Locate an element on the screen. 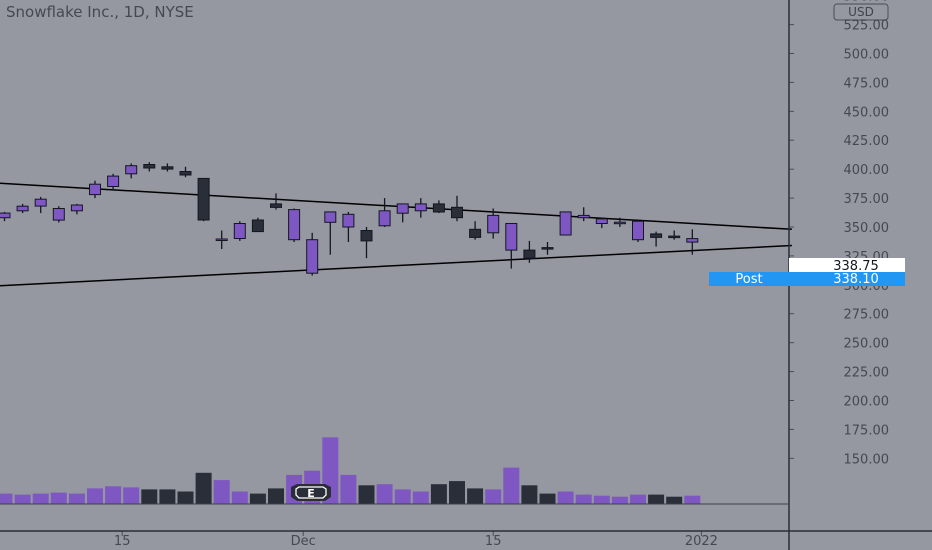 Image resolution: width=932 pixels, height=550 pixels. price-tick-label: 425.00 is located at coordinates (867, 141).